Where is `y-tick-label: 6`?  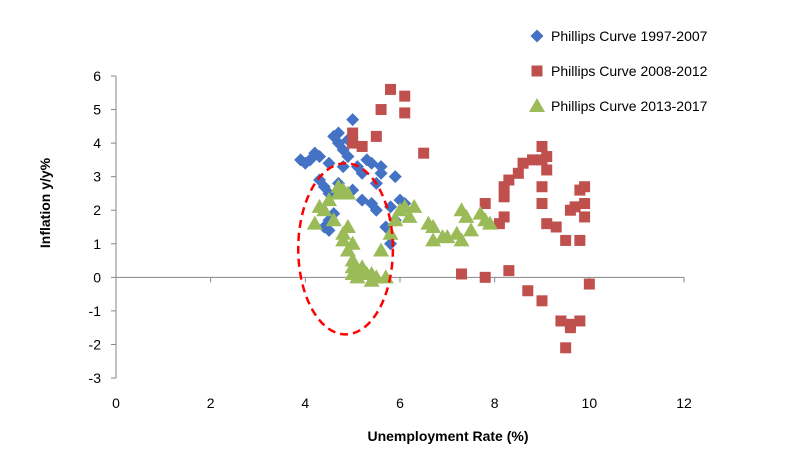
y-tick-label: 6 is located at coordinates (97, 76).